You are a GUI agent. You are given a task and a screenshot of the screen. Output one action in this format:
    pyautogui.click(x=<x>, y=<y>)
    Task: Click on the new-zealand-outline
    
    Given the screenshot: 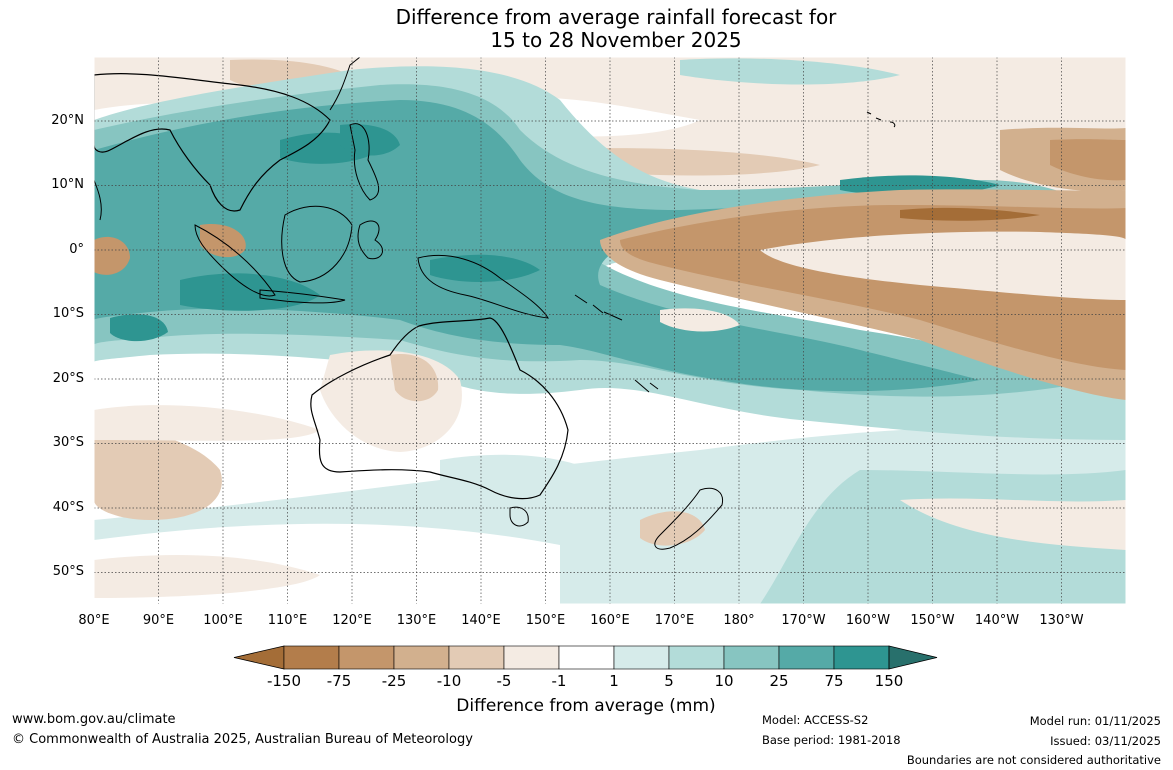 What is the action you would take?
    pyautogui.click(x=689, y=518)
    